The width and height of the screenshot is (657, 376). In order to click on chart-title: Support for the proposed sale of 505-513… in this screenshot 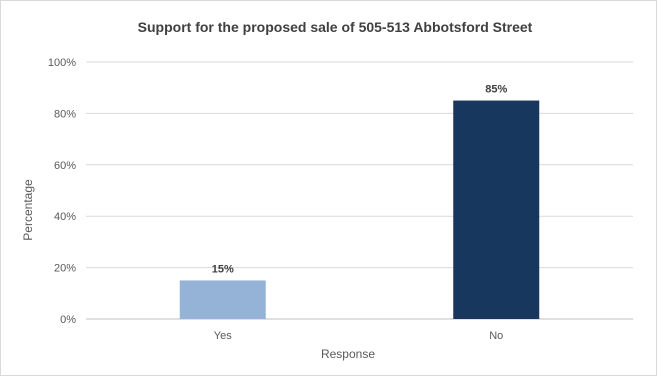, I will do `click(335, 27)`.